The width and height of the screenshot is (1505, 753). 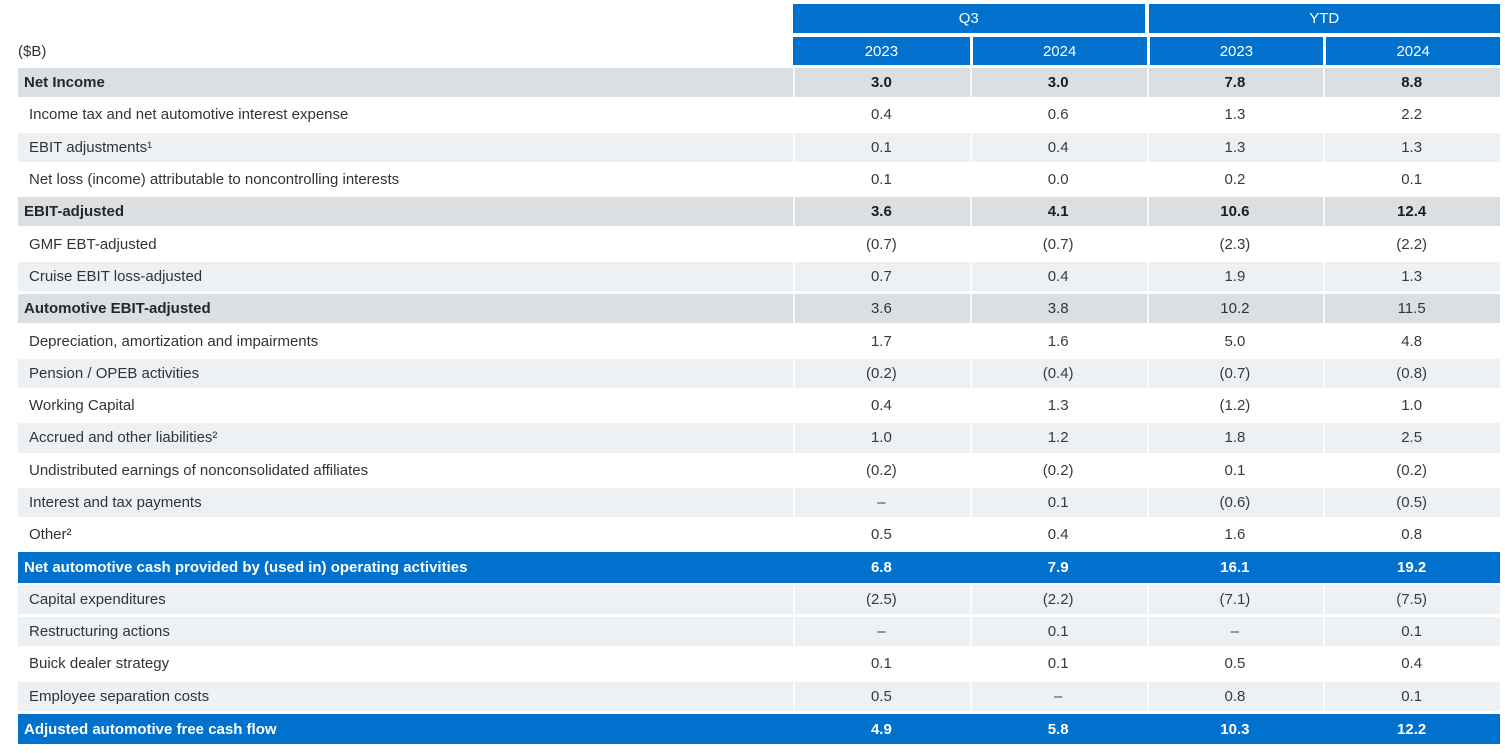 I want to click on value-cell-q3-2024: 3.8, so click(x=1058, y=308).